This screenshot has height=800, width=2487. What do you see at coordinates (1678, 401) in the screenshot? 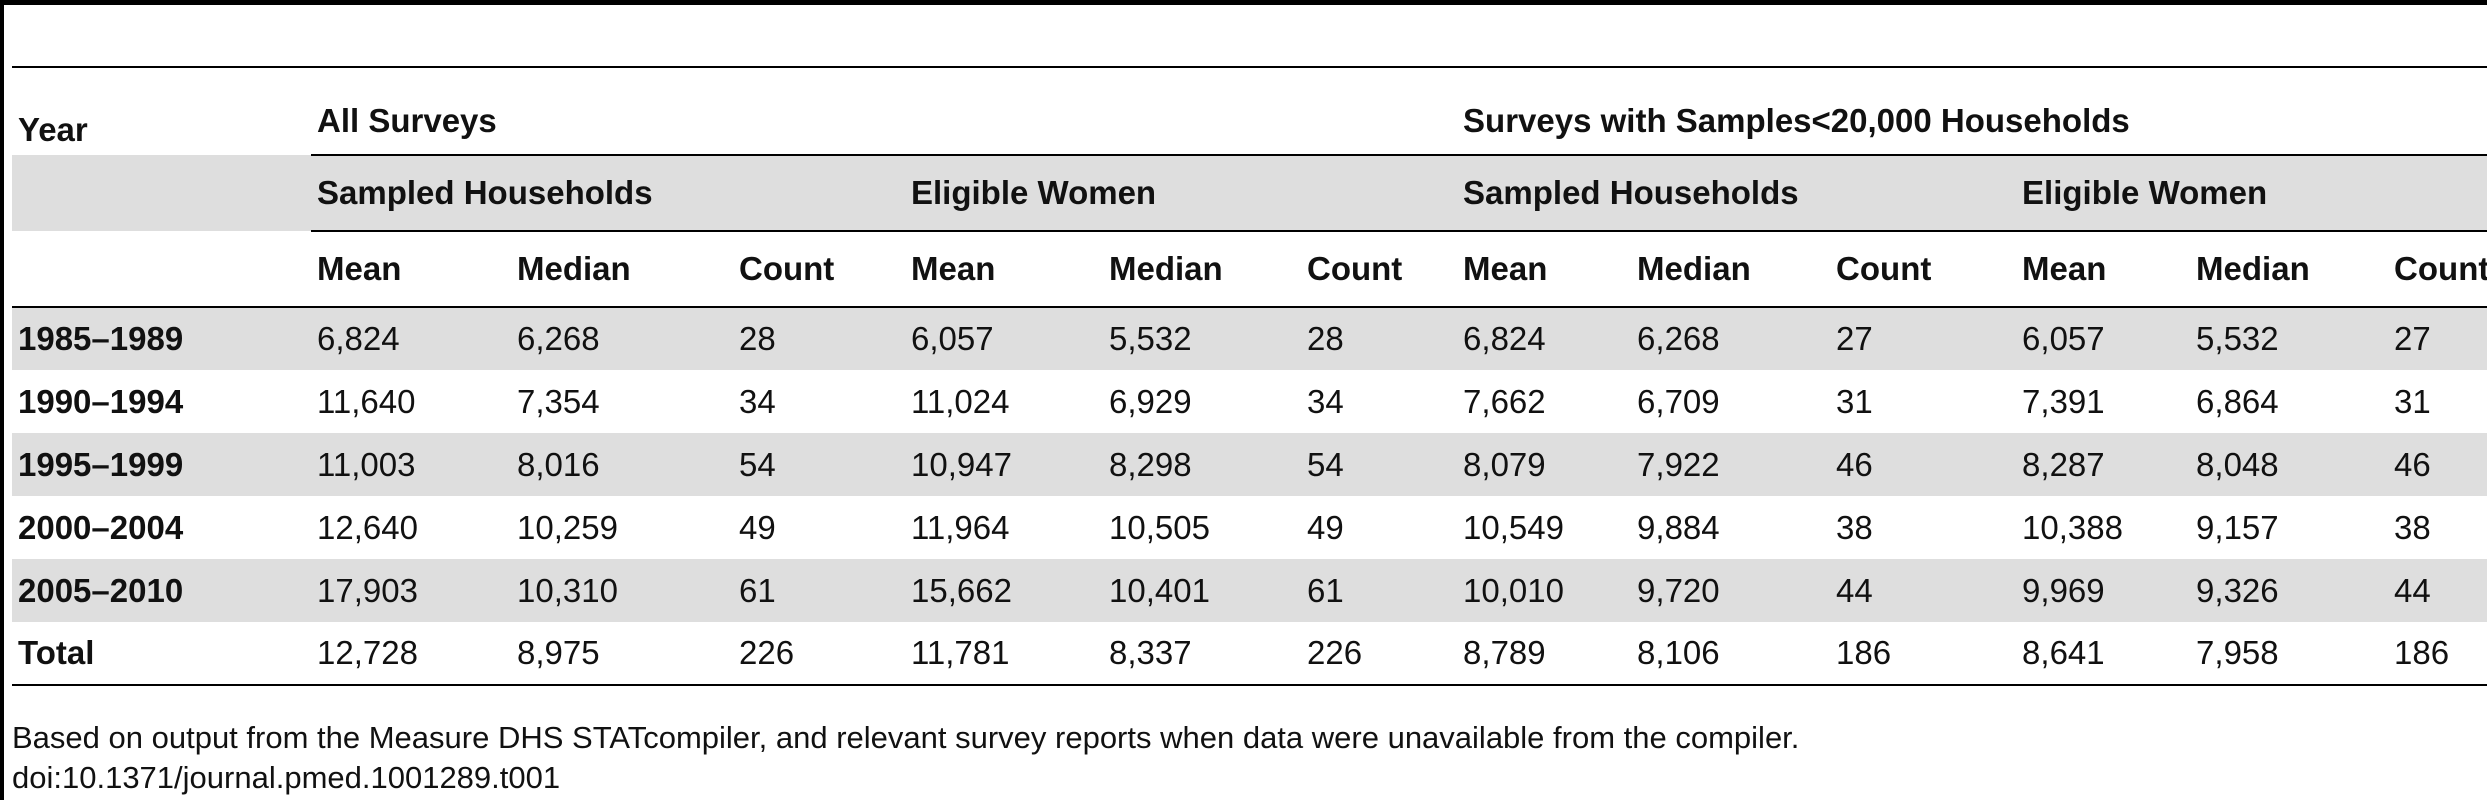
I see `table-cell: 6,709` at bounding box center [1678, 401].